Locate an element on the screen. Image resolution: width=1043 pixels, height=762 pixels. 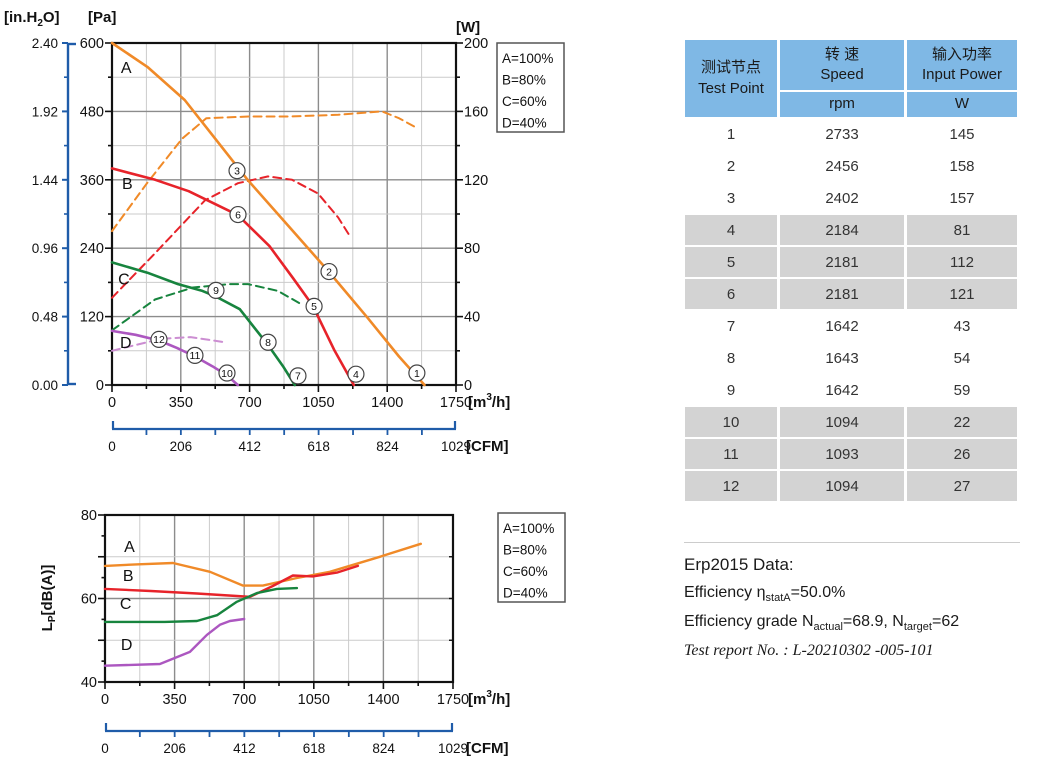
header-test-point: 测试节点 Test Point is located at coordinates (731, 78).